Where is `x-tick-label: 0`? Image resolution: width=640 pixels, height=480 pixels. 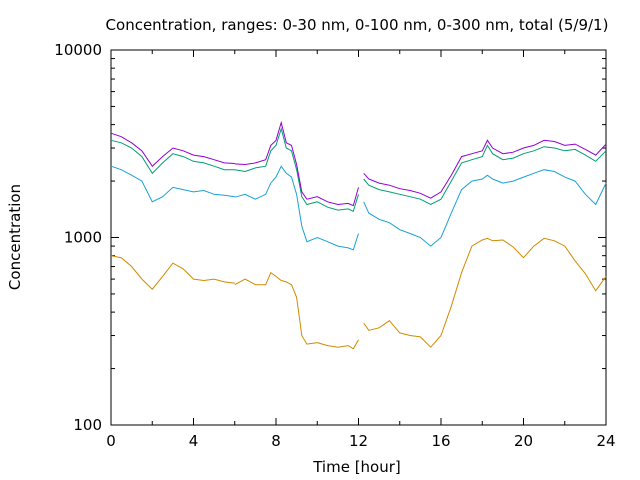
x-tick-label: 0 is located at coordinates (111, 441).